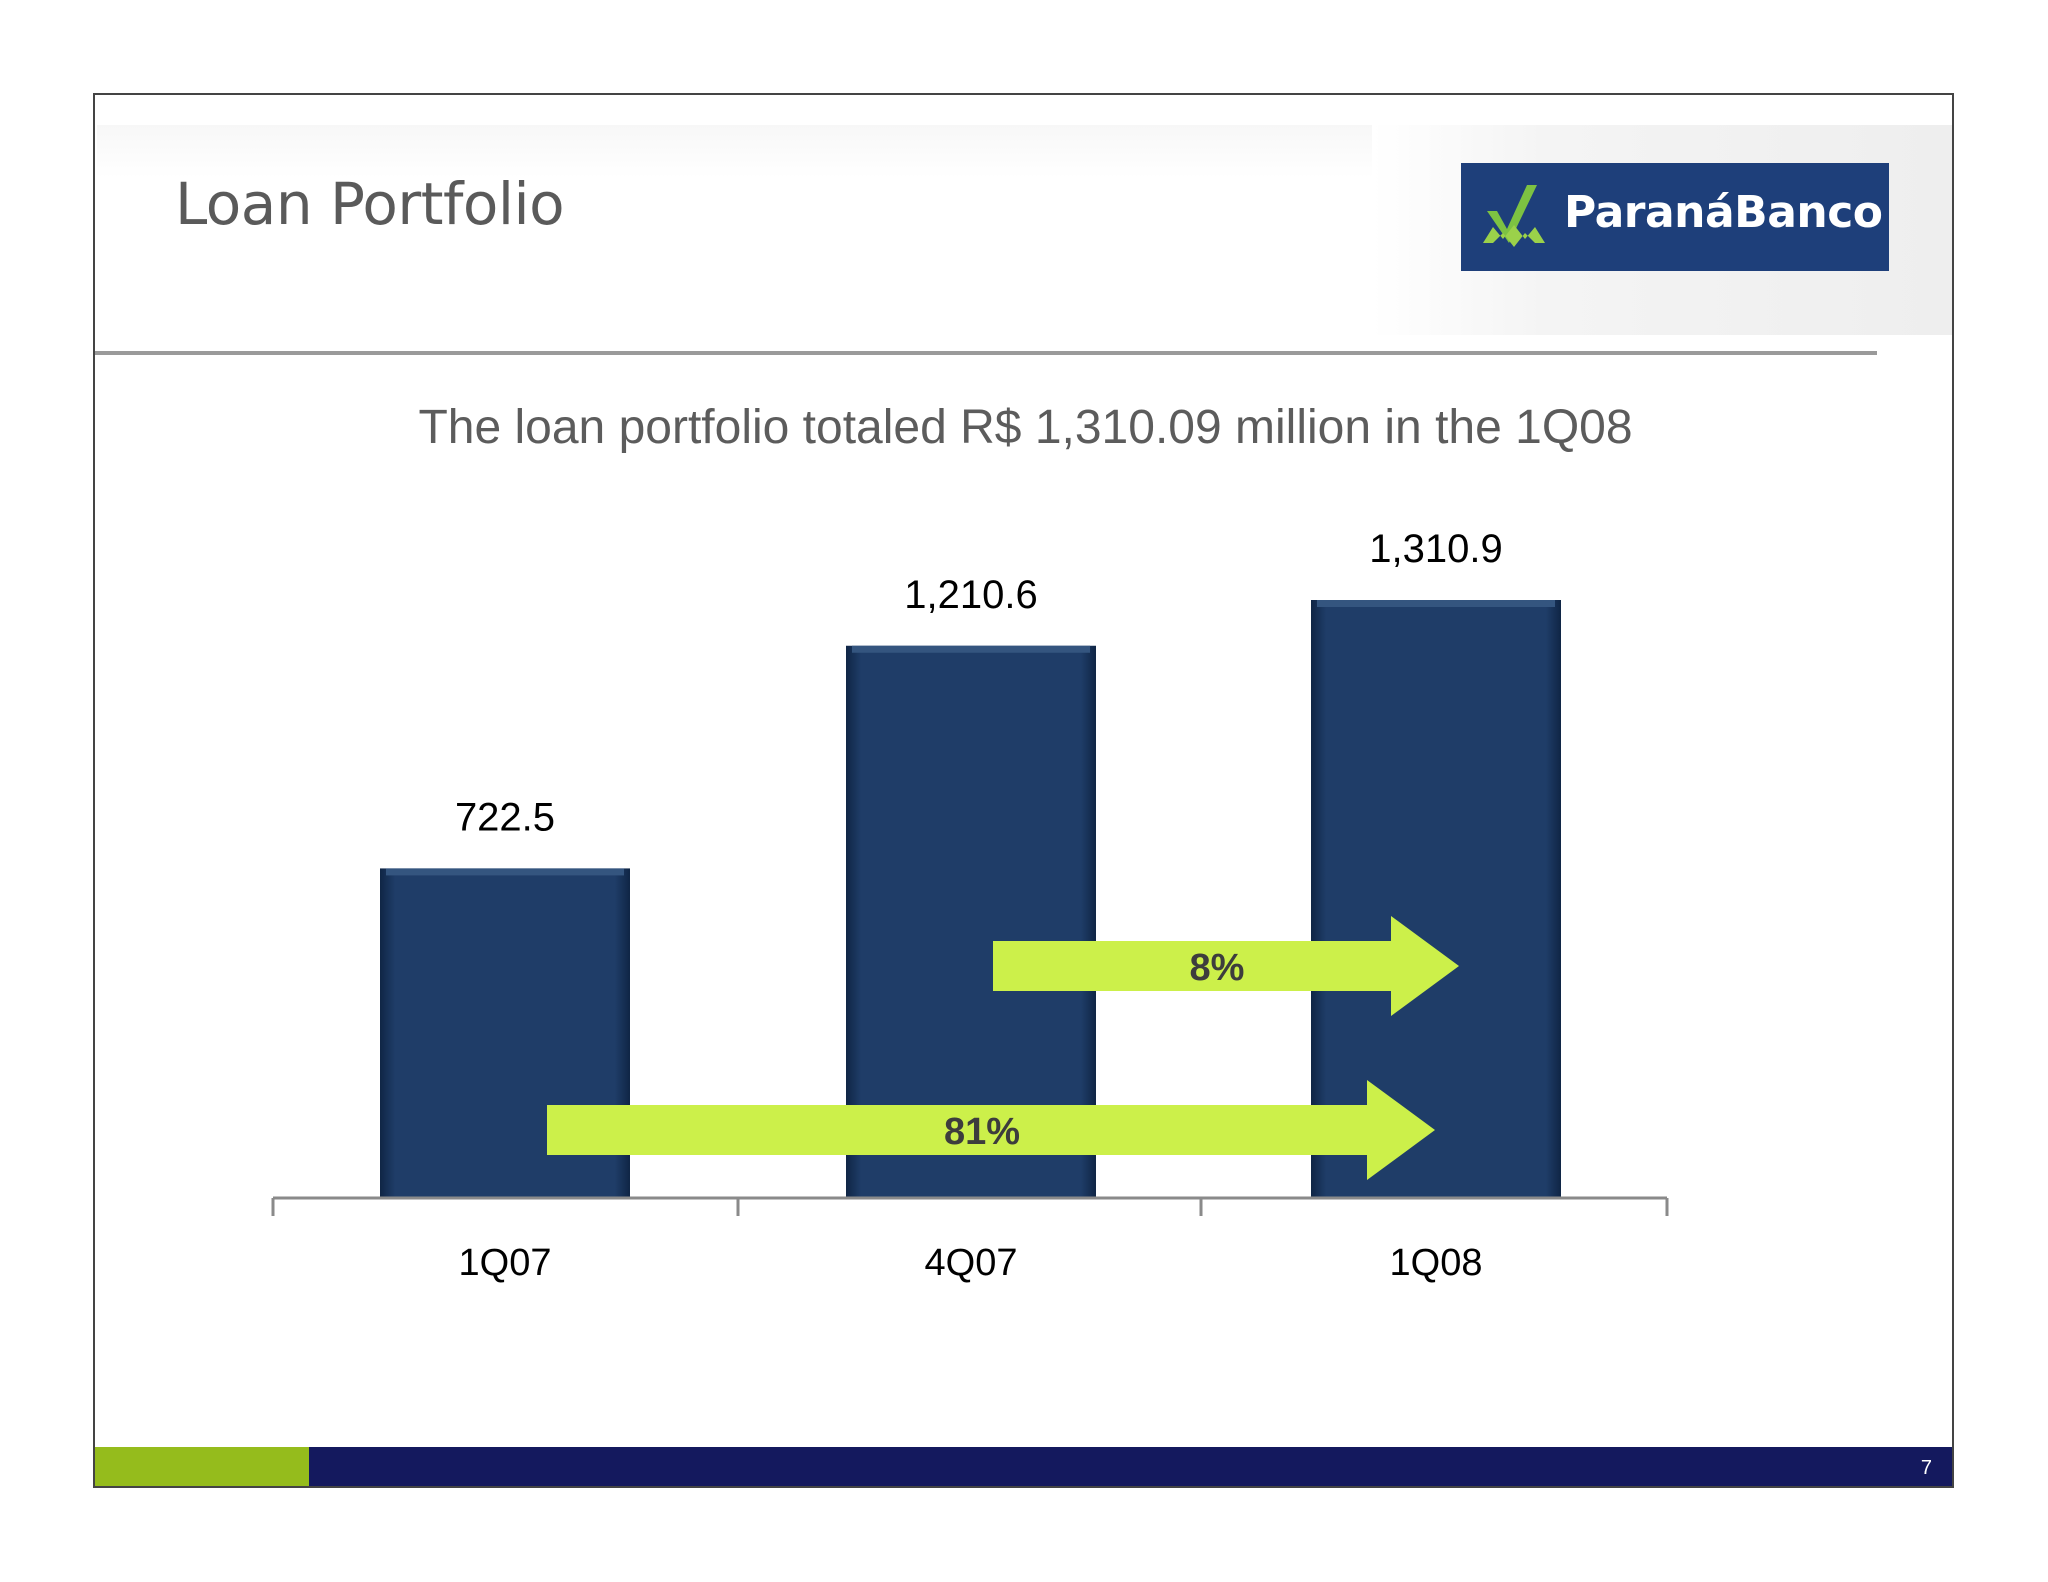 This screenshot has width=2048, height=1582. I want to click on growth-81-label: 81%, so click(982, 1132).